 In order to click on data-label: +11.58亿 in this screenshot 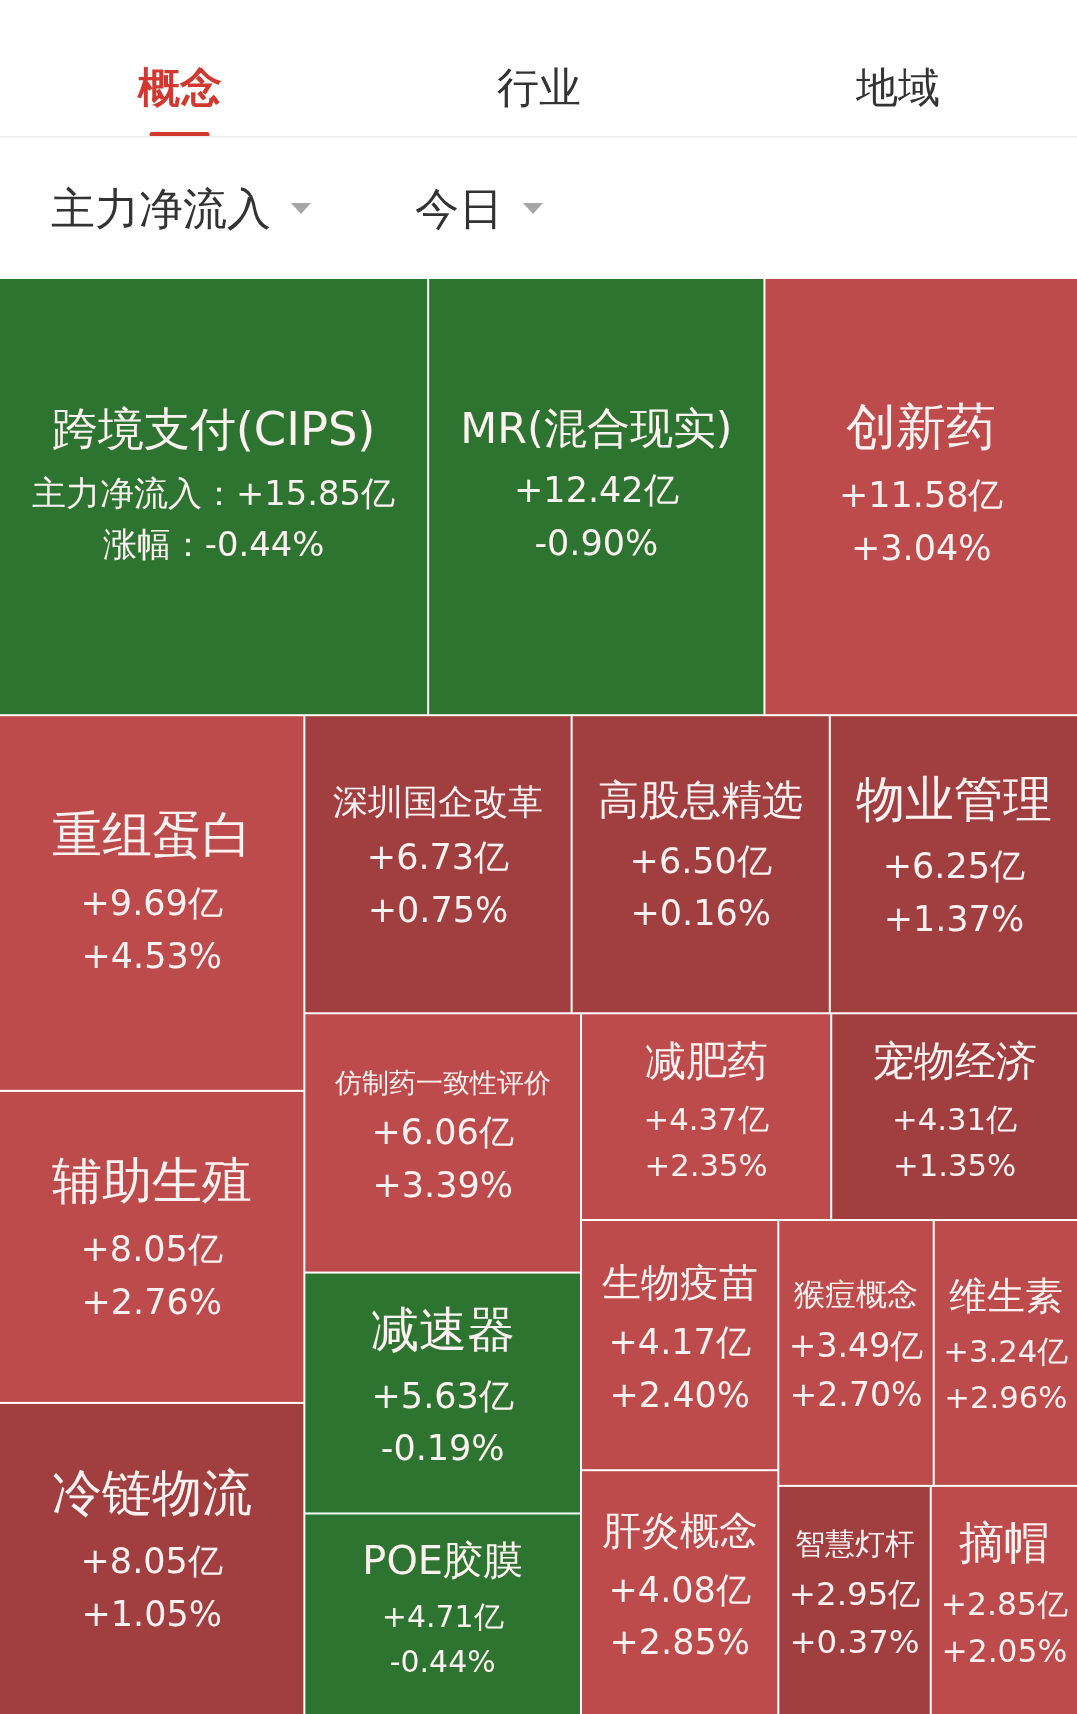, I will do `click(921, 495)`.